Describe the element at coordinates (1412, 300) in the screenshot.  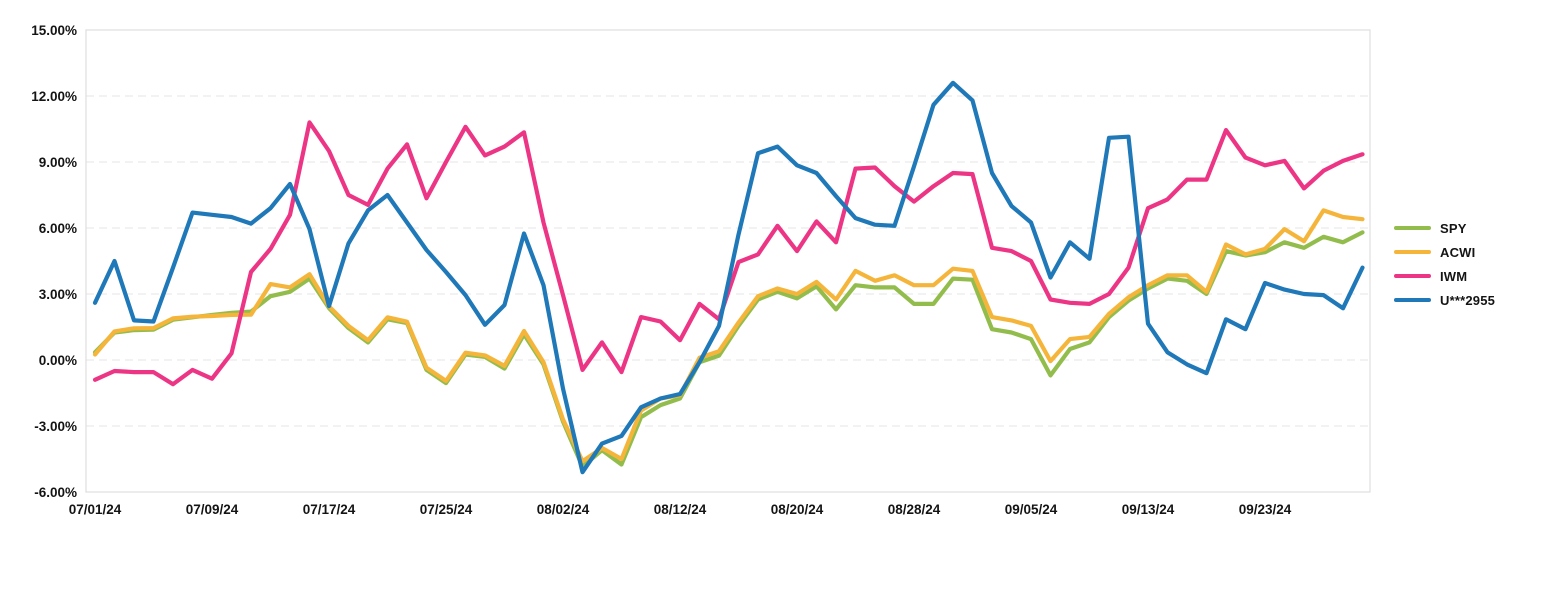
I see `u2955-line-swatch` at that location.